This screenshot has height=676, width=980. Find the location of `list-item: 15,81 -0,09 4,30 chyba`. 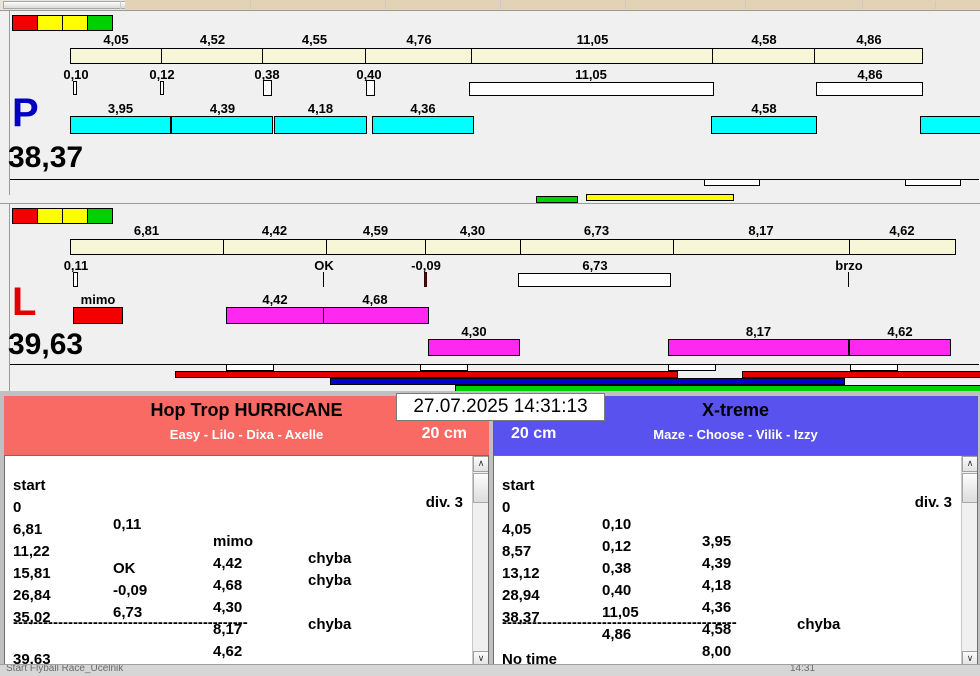

list-item: 15,81 -0,09 4,30 chyba is located at coordinates (242, 590).